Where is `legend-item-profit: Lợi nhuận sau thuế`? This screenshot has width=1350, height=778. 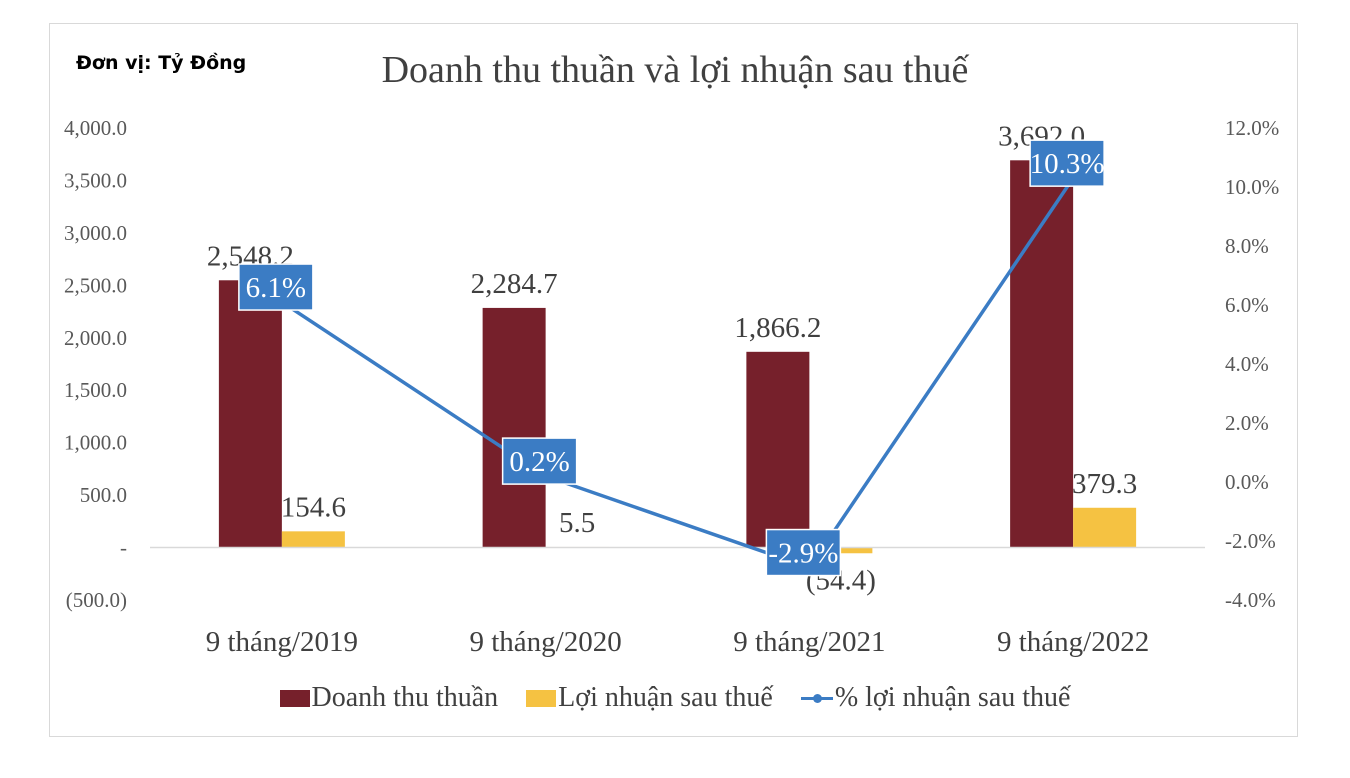
legend-item-profit: Lợi nhuận sau thuế is located at coordinates (649, 698).